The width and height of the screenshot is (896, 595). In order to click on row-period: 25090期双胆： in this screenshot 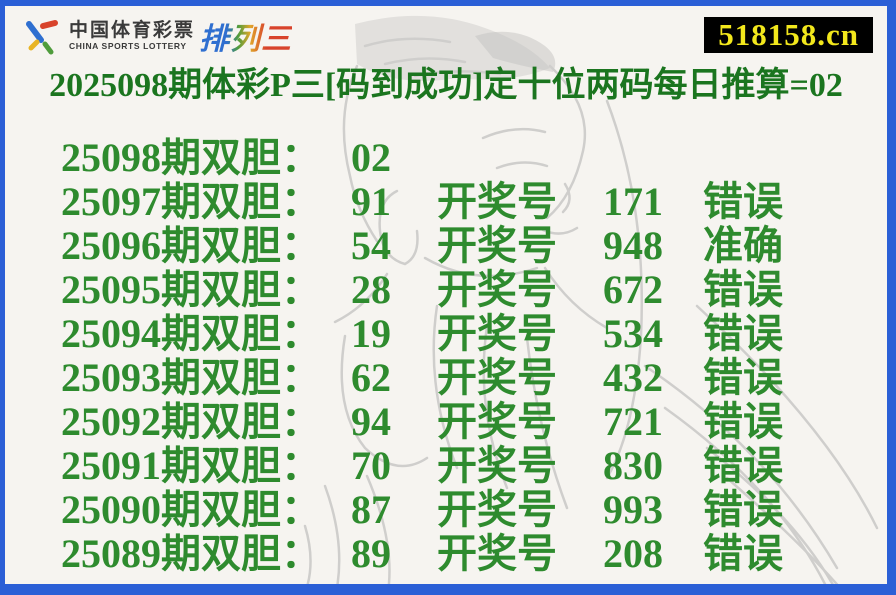, I will do `click(191, 509)`.